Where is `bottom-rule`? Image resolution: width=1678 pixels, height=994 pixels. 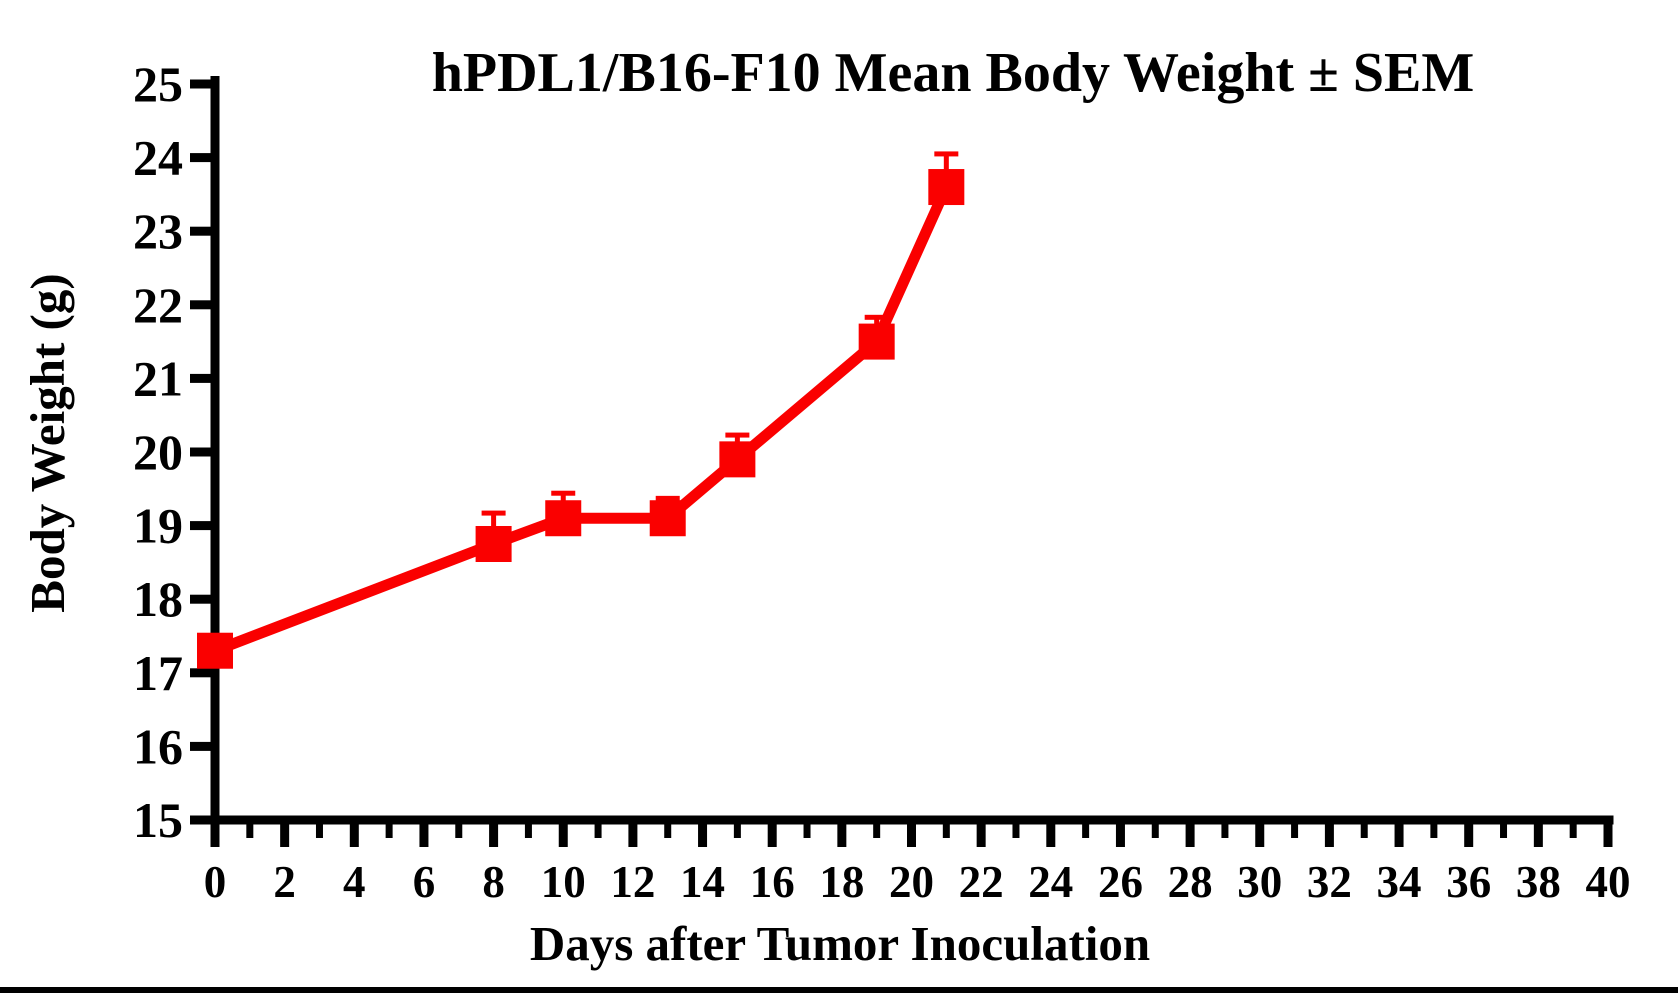 bottom-rule is located at coordinates (839, 990).